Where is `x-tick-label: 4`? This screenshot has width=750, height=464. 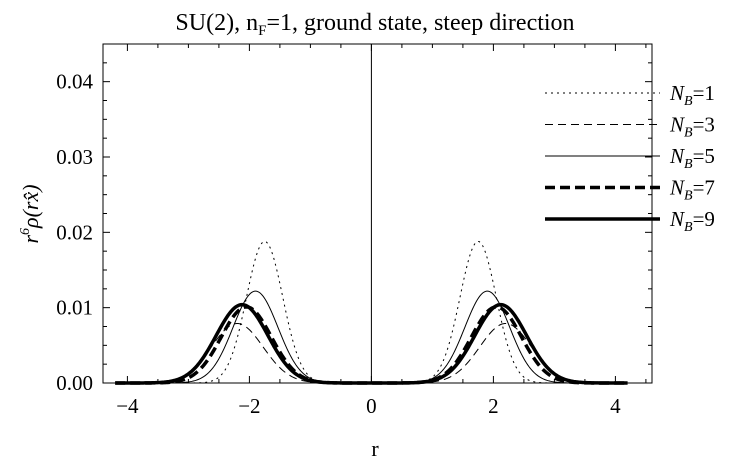
x-tick-label: 4 is located at coordinates (615, 406).